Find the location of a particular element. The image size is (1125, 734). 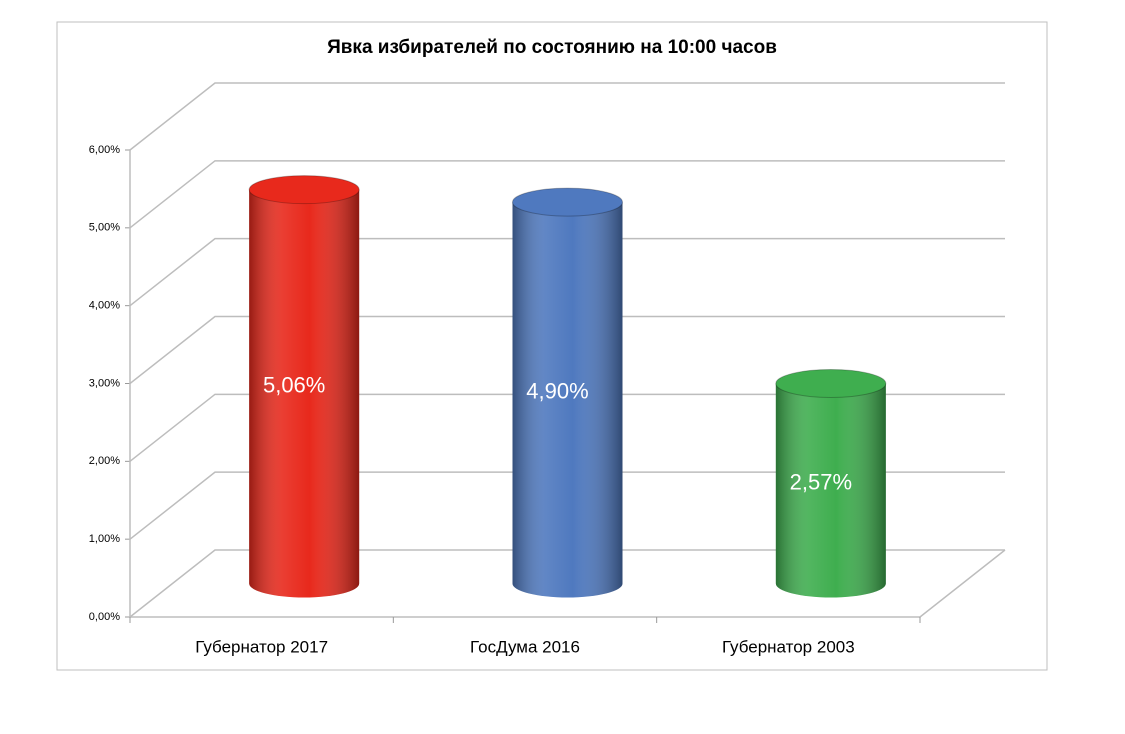

y-tick-label: 6,00% is located at coordinates (104, 150).